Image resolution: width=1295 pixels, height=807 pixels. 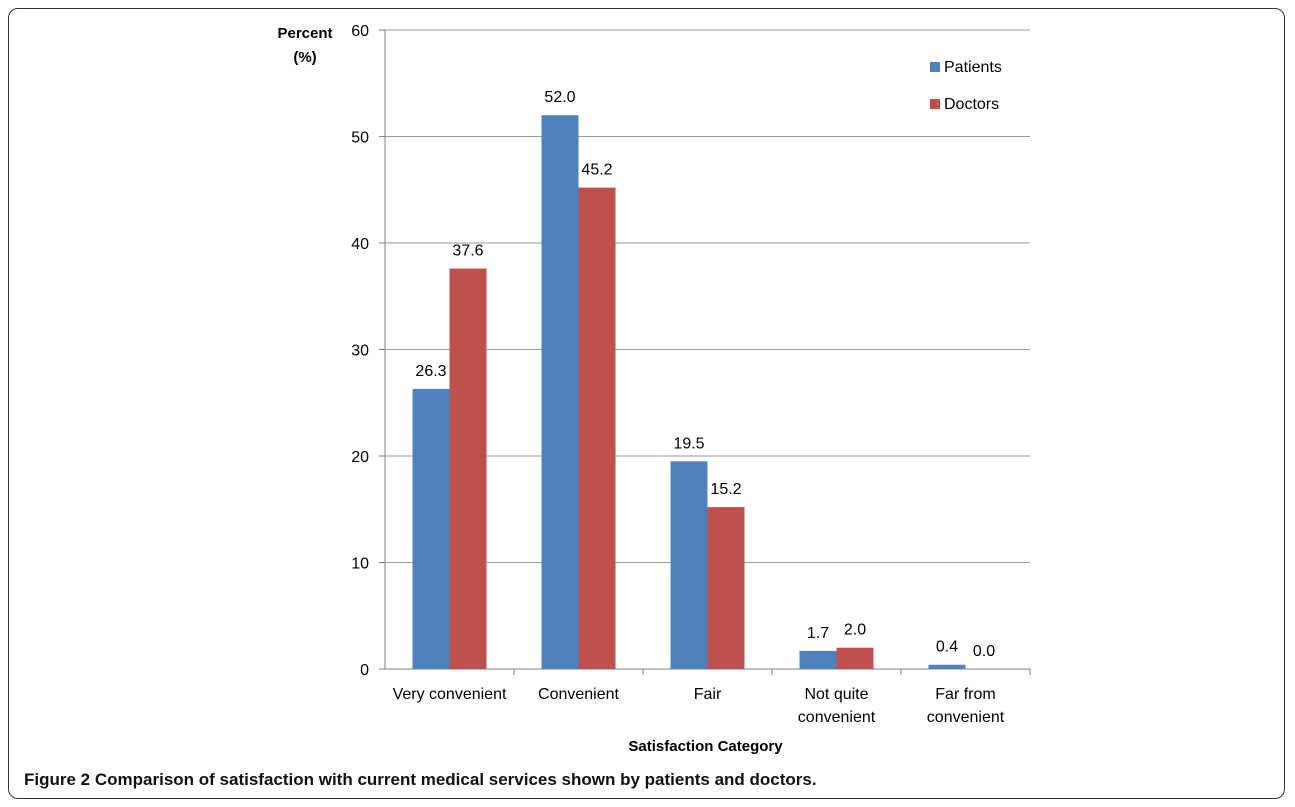 I want to click on data-label-patients-2: 19.5, so click(x=688, y=443).